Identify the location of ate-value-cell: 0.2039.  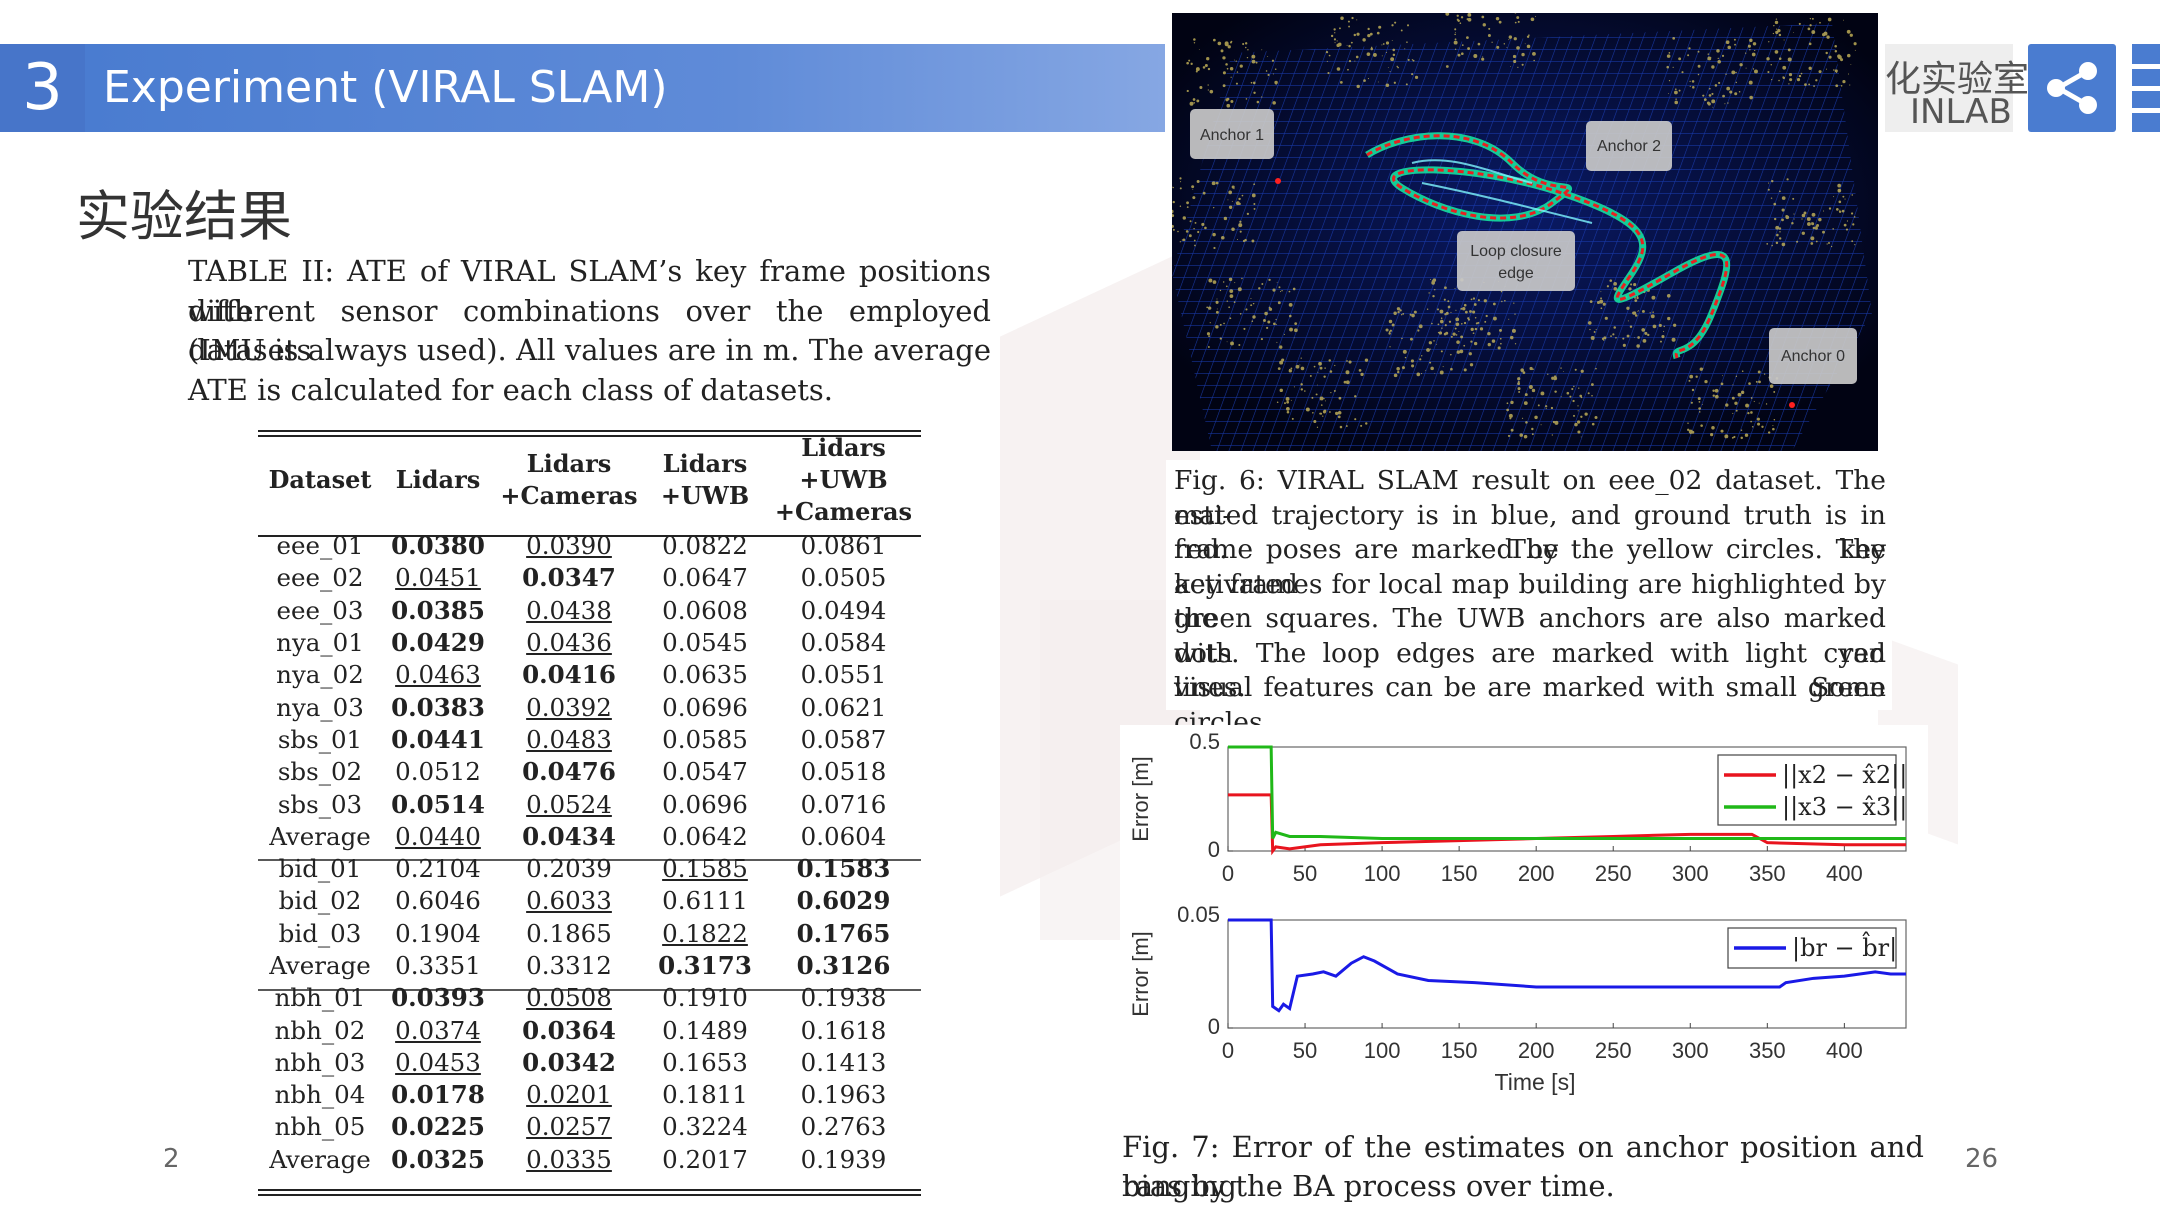
(569, 869).